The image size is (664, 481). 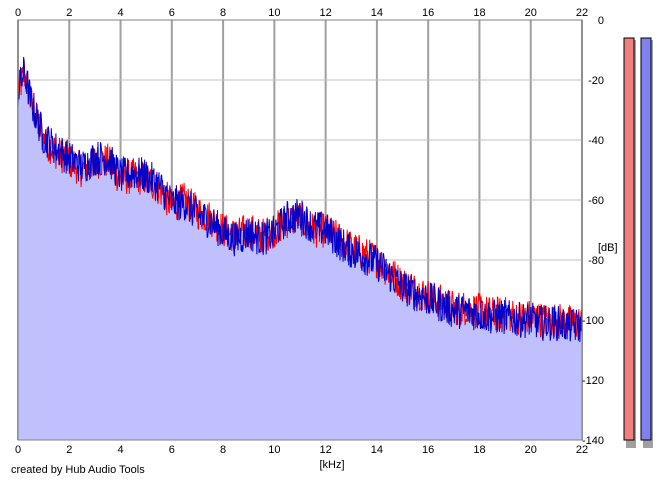 What do you see at coordinates (331, 465) in the screenshot?
I see `x-axis-label: [kHz]` at bounding box center [331, 465].